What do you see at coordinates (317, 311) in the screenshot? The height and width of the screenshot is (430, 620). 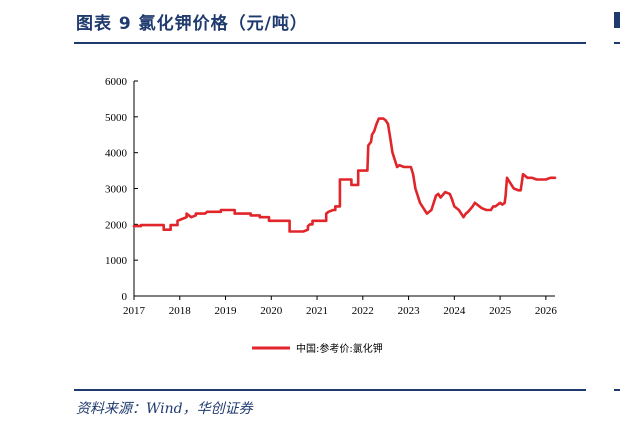 I see `x-tick-label: 2021` at bounding box center [317, 311].